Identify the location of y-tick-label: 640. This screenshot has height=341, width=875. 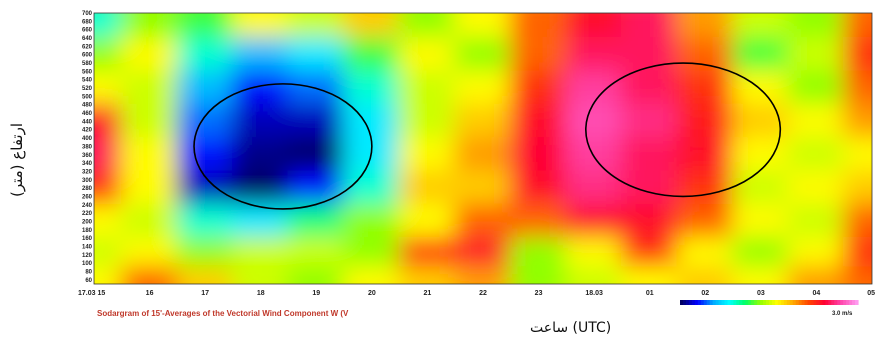
(87, 39).